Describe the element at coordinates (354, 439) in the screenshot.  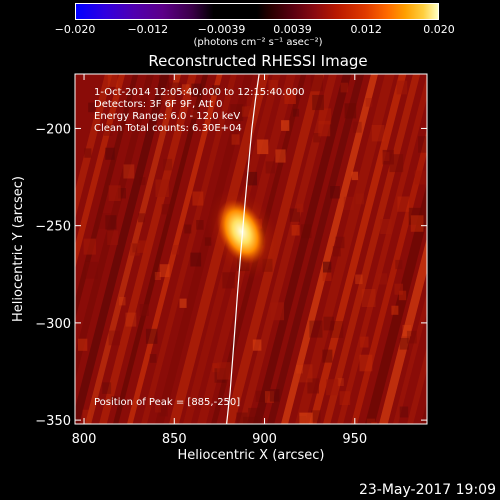
I see `x-tick-label: 950` at that location.